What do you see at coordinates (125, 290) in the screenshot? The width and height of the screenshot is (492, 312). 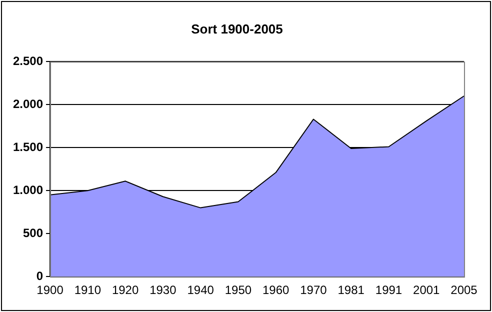 I see `x-tick-label: 1920` at bounding box center [125, 290].